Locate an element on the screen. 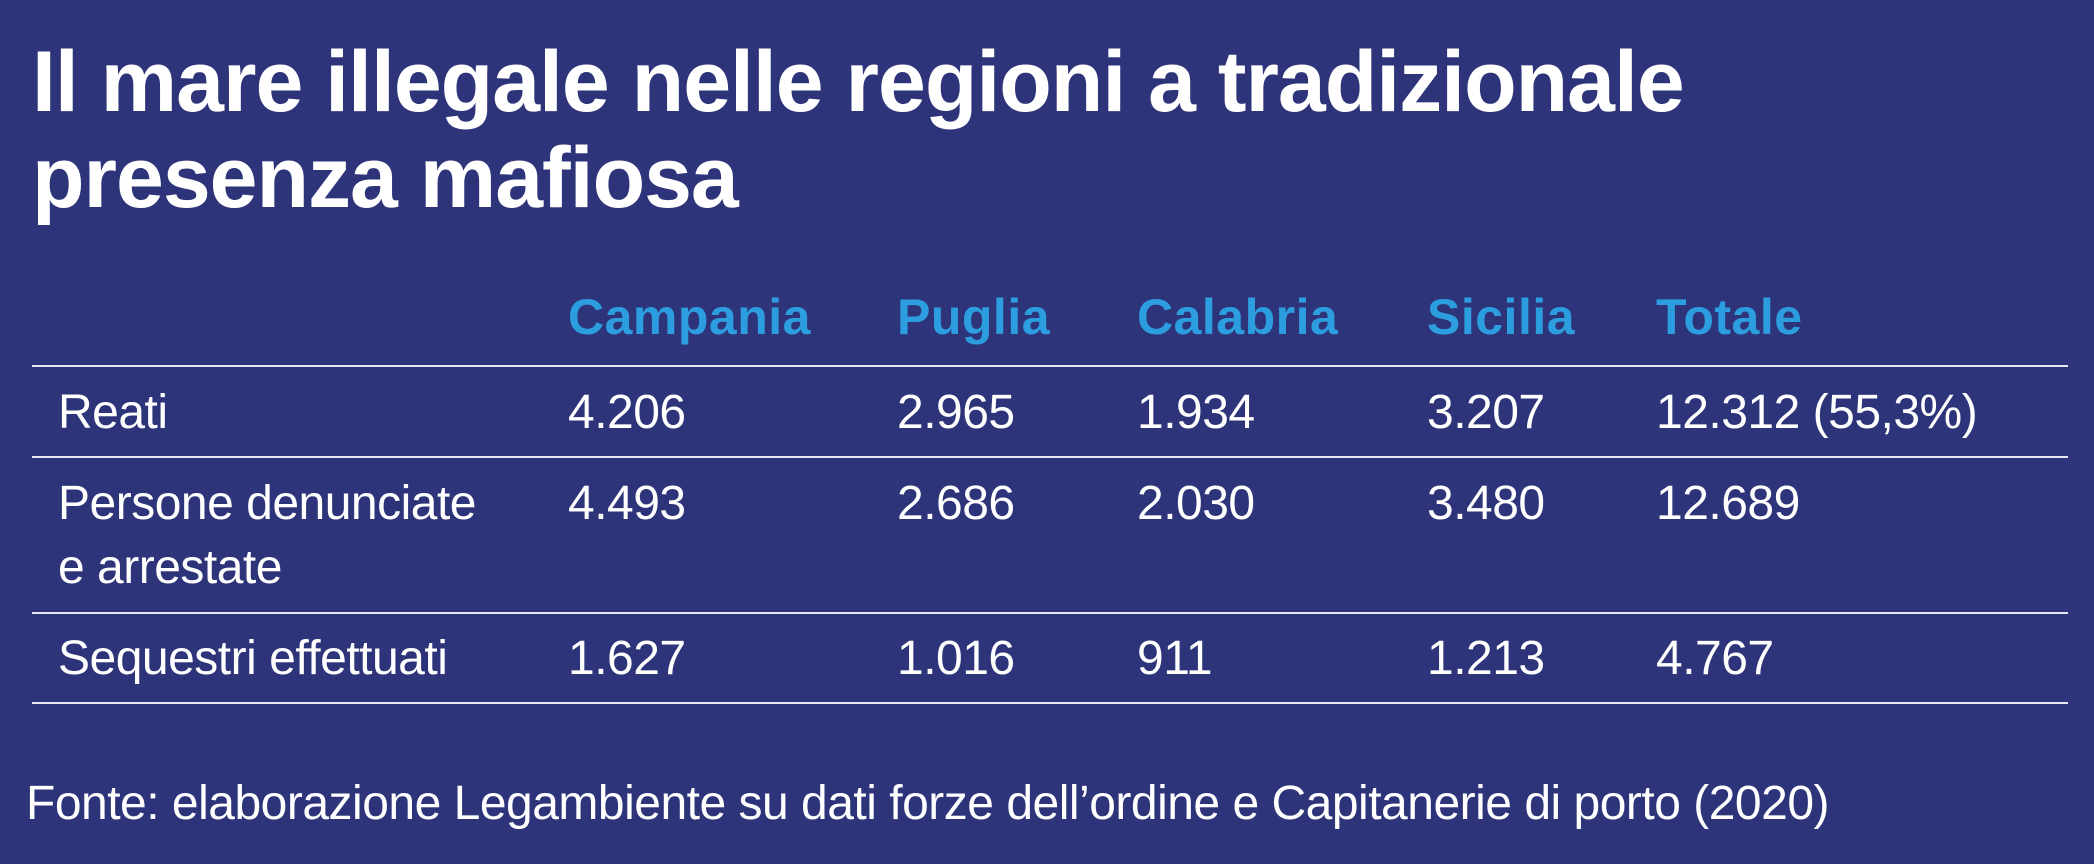 This screenshot has height=864, width=2094. column-header-calabria: Calabria is located at coordinates (1238, 317).